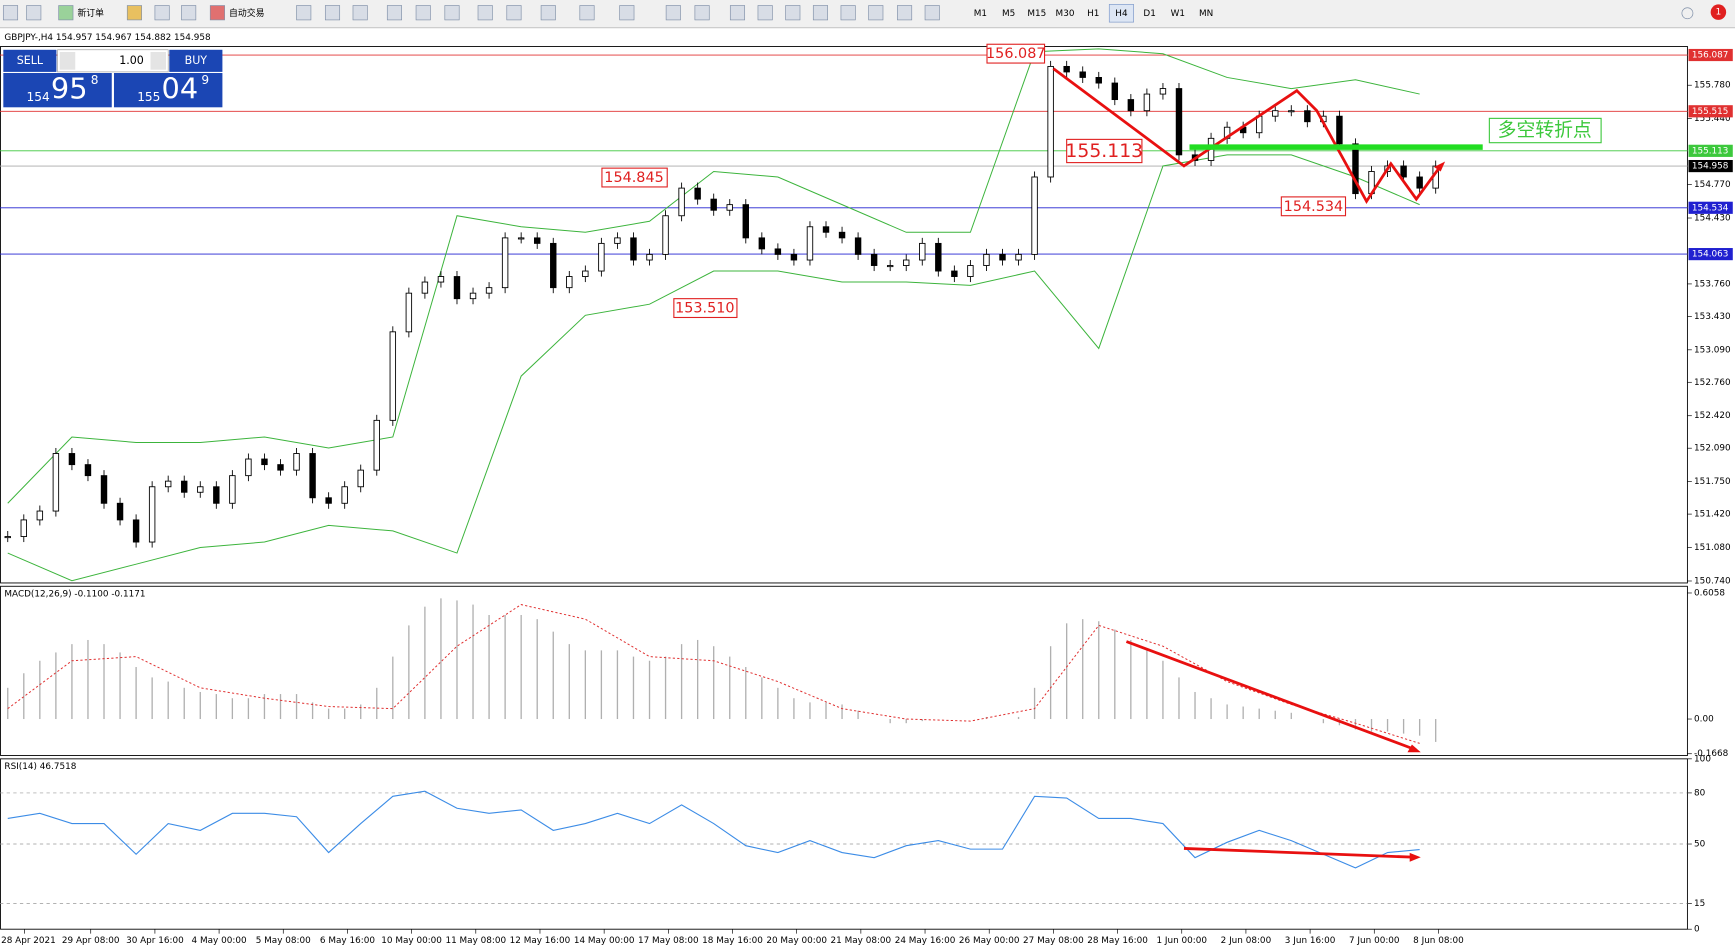 The image size is (1735, 948). I want to click on x-tick-label: 10 May 00:00, so click(411, 941).